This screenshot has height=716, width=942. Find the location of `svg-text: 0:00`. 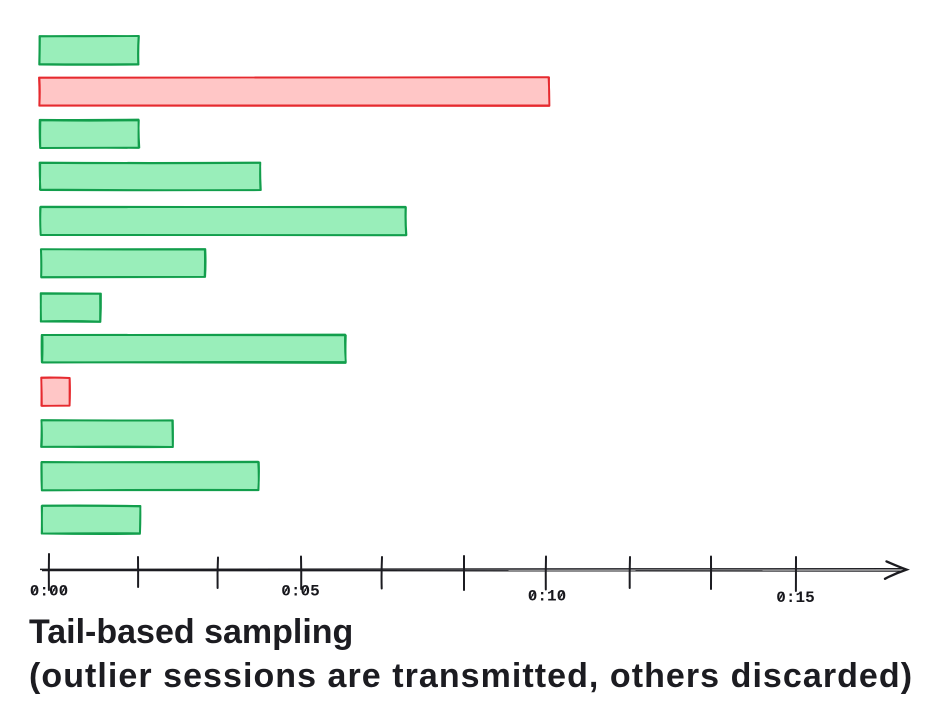

svg-text: 0:00 is located at coordinates (49, 592).